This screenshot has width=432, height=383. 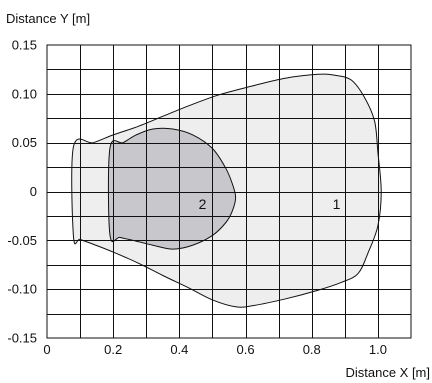 I want to click on y-tick-label: 0.05, so click(x=24, y=142).